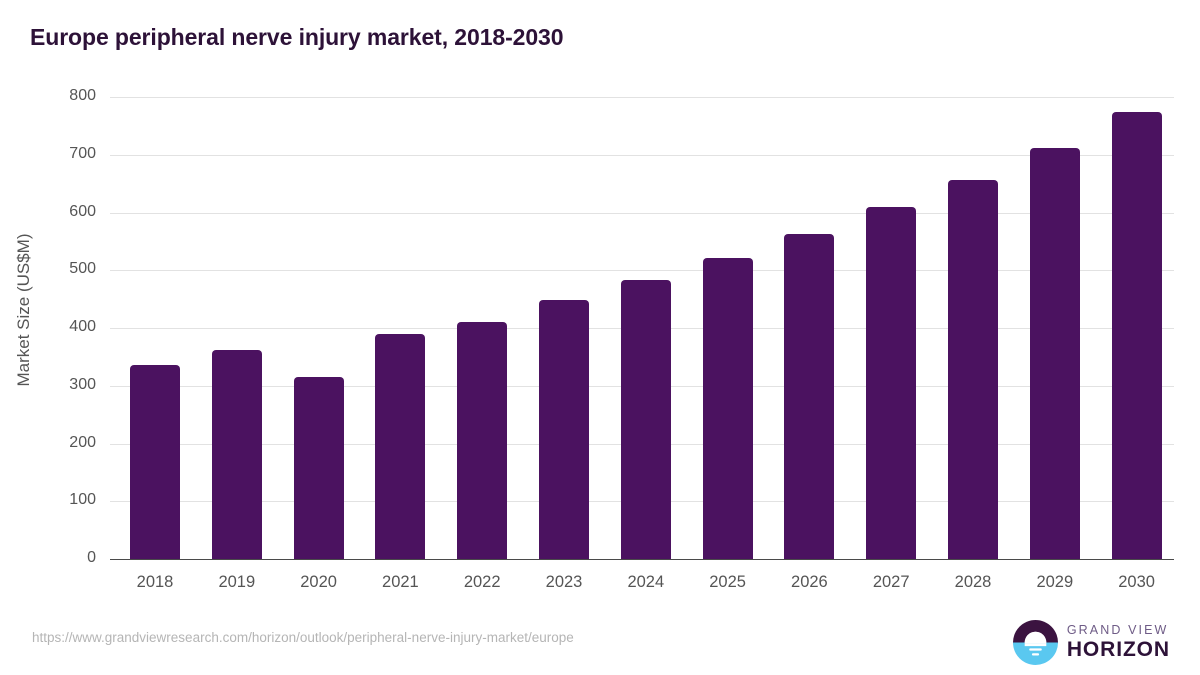 This screenshot has width=1200, height=675. Describe the element at coordinates (23, 310) in the screenshot. I see `y-axis-title: Market Size (US$M)` at that location.